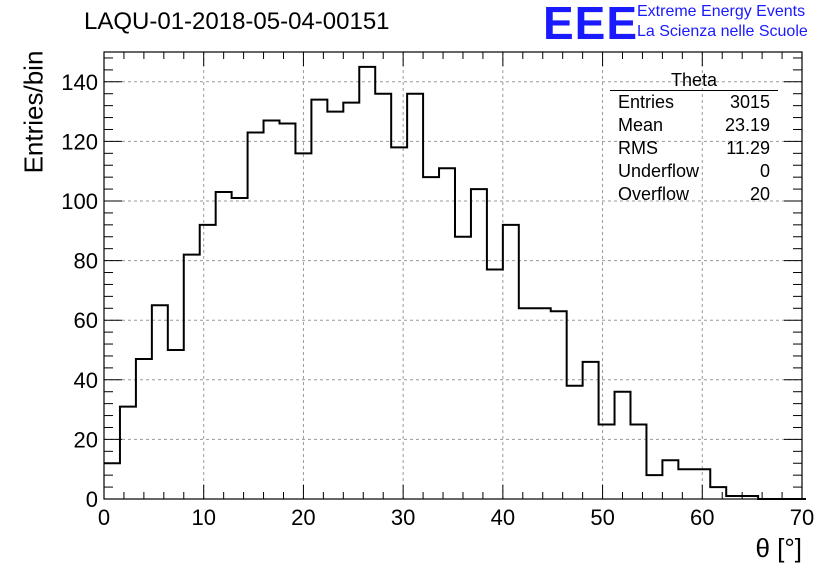  Describe the element at coordinates (749, 102) in the screenshot. I see `stats-value: 3015` at that location.